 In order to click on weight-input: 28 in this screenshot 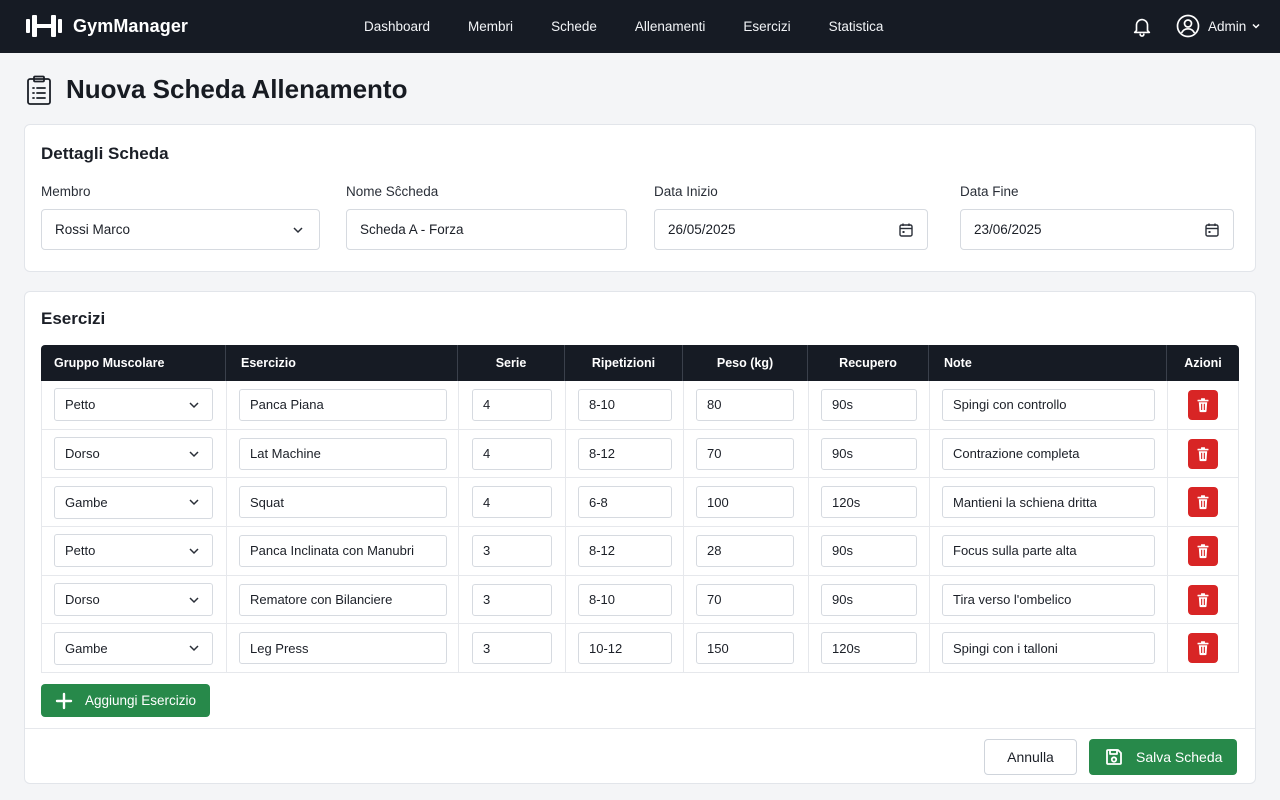, I will do `click(745, 550)`.